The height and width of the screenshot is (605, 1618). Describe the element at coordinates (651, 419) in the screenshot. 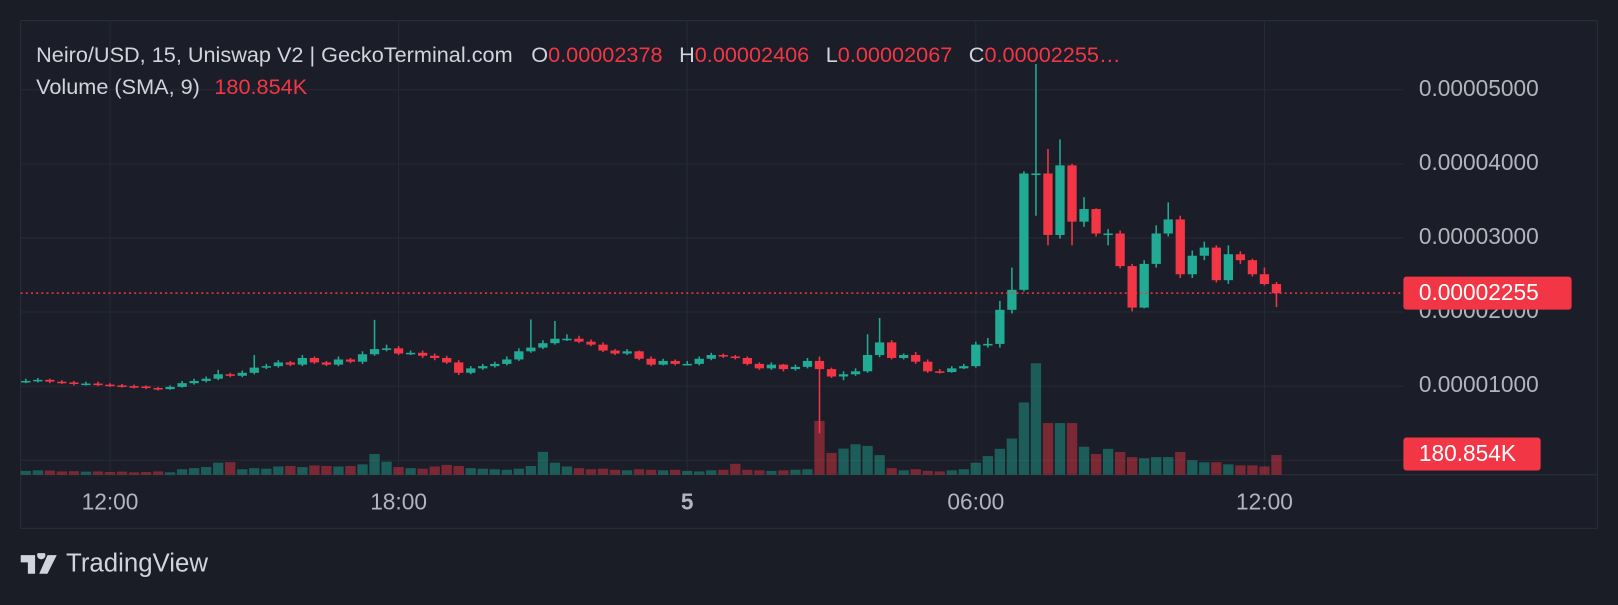

I see `volume-bars` at that location.